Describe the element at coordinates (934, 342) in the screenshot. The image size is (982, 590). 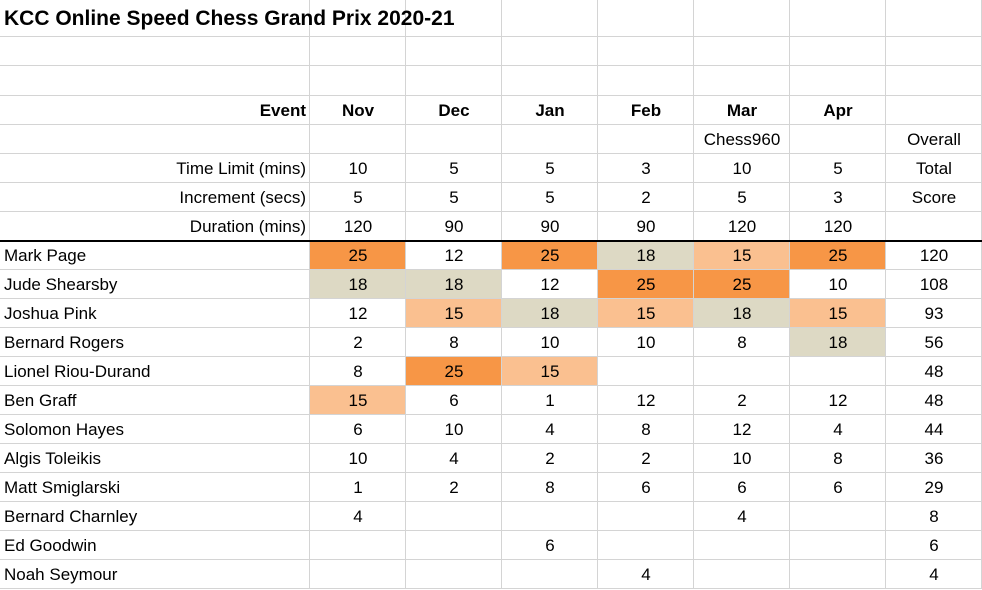
I see `total-score: 56` at that location.